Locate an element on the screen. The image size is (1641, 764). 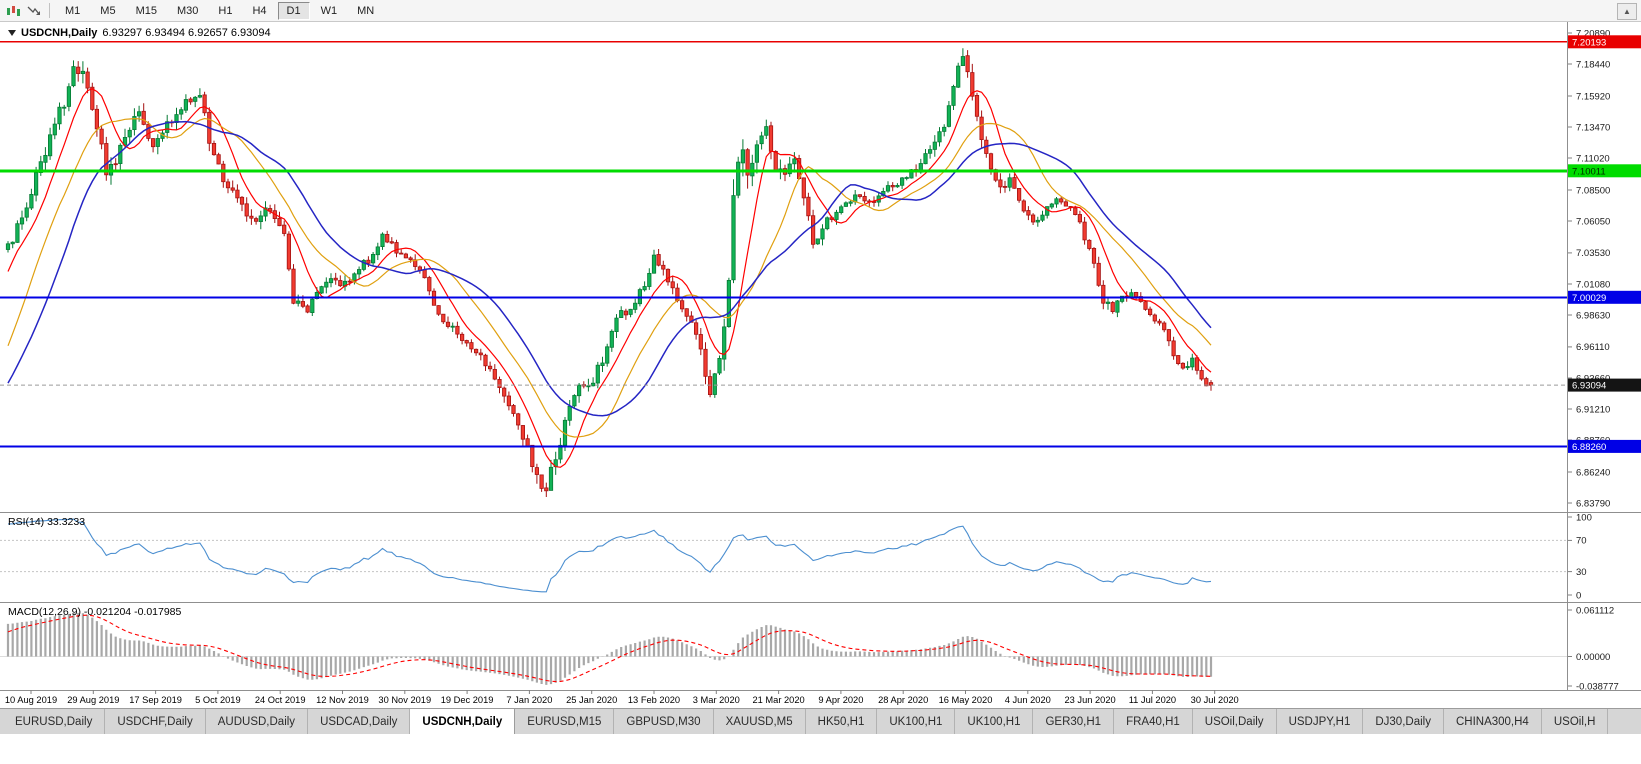
chart-tab-usoil-daily: USOil,Daily is located at coordinates (1235, 721).